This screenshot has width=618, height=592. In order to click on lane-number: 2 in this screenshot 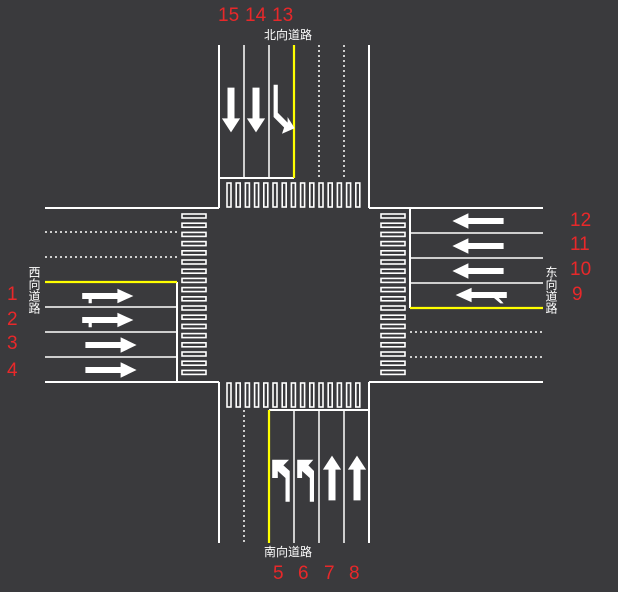, I will do `click(12, 319)`.